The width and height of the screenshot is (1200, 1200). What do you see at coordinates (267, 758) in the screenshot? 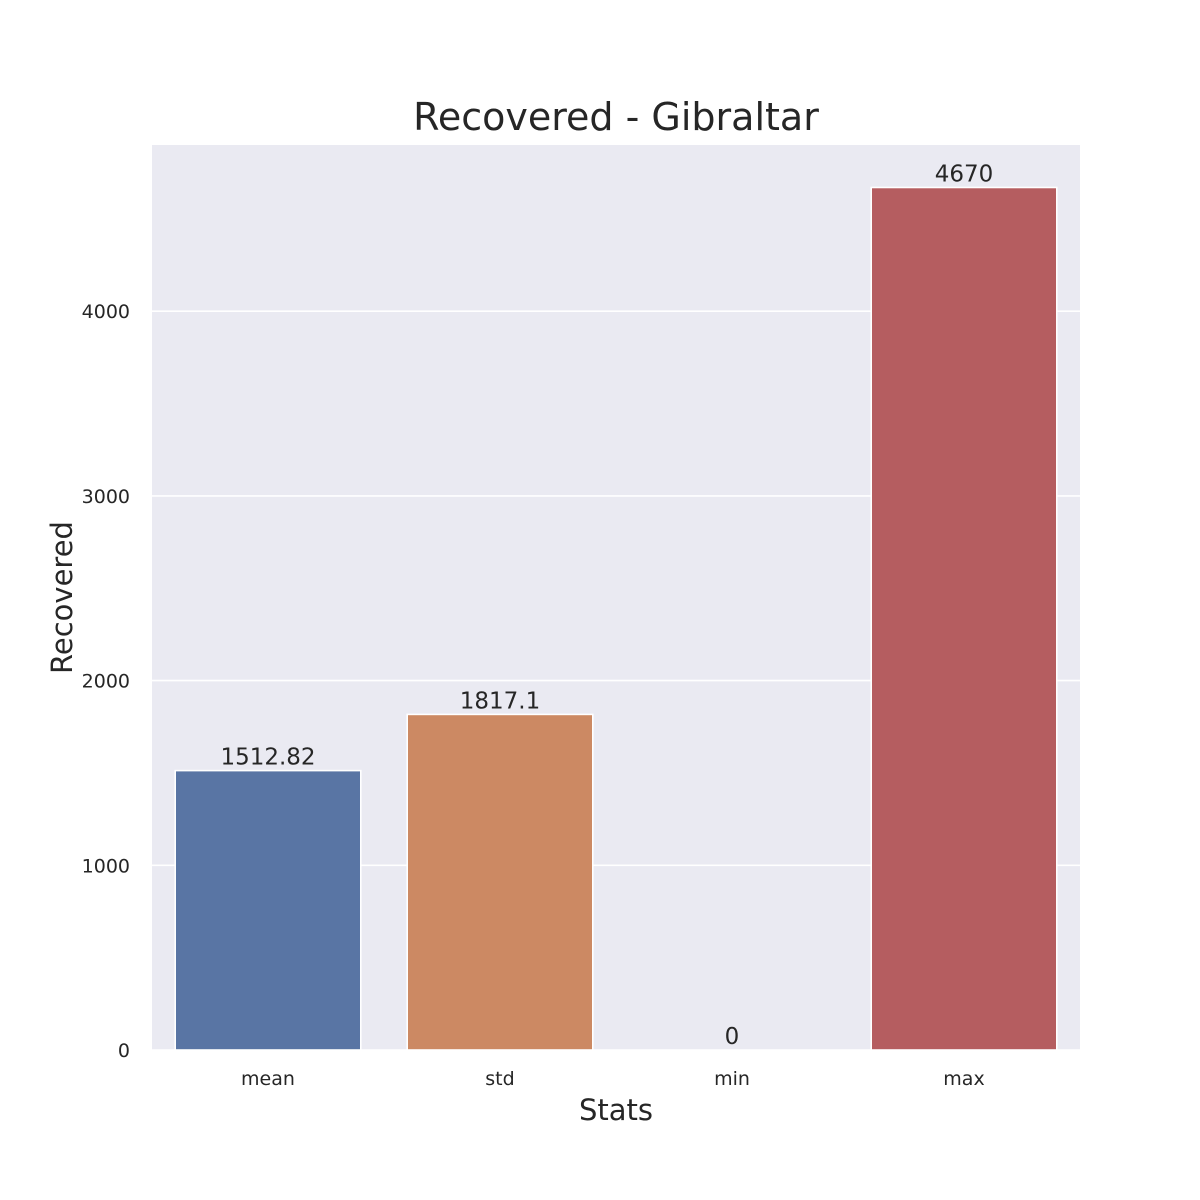
I see `bar-value-label: 1512.82` at bounding box center [267, 758].